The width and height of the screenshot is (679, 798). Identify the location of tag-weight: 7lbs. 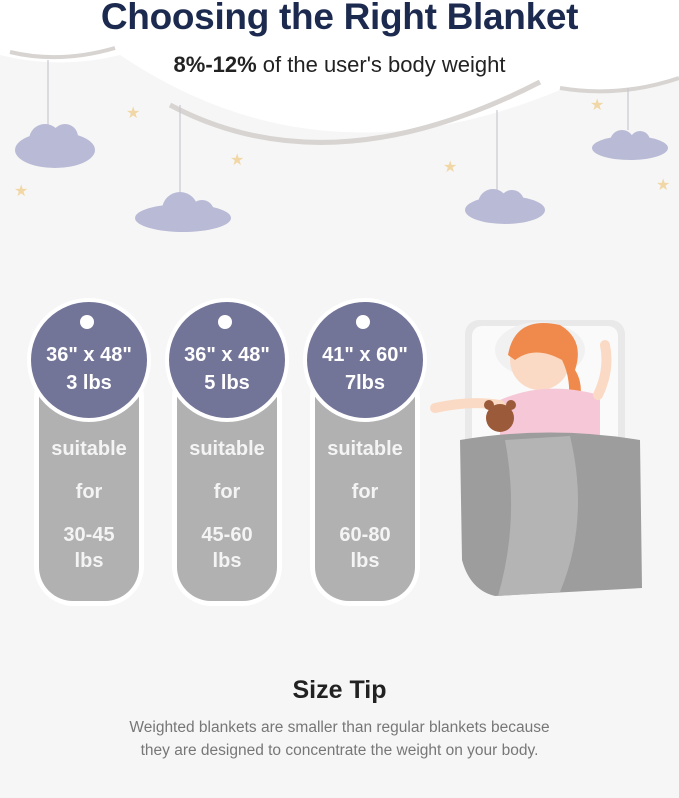
(365, 383).